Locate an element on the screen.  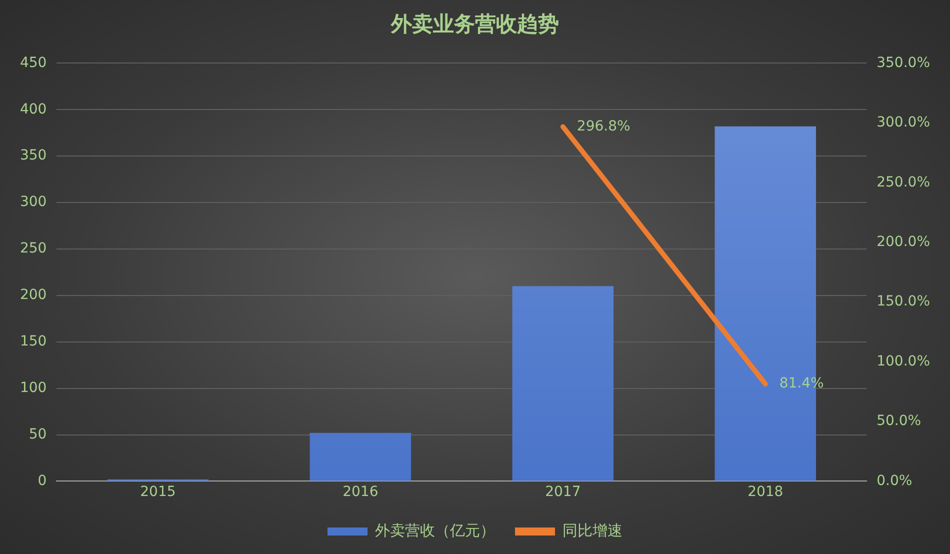
y-tick-label: 150 is located at coordinates (33, 342).